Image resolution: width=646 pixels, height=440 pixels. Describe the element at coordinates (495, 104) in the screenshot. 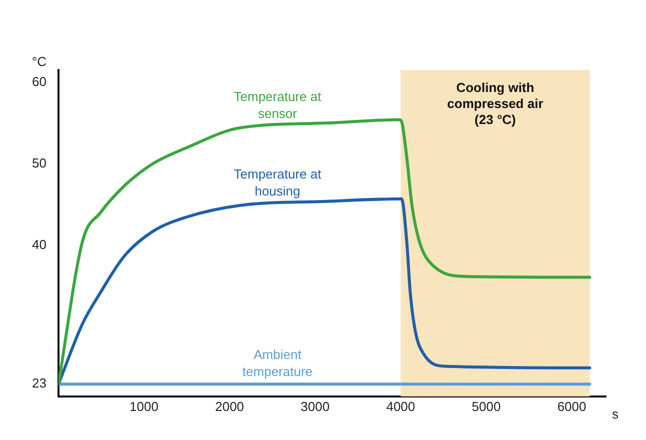

I see `band-label: Cooling with compressed air (23 °C)` at that location.